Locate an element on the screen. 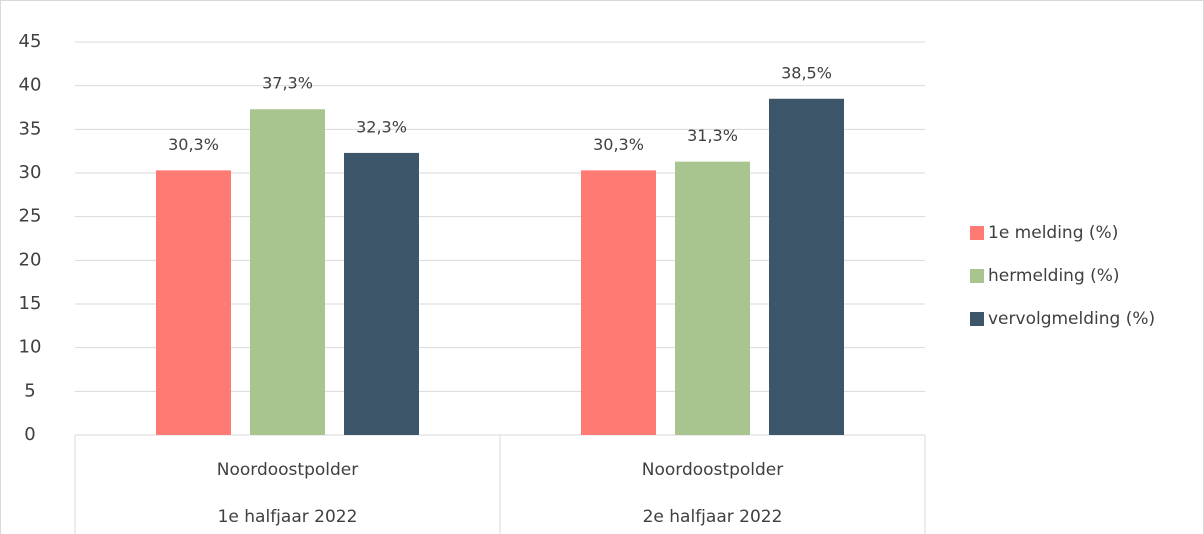  legend-label: vervolgmelding (%) is located at coordinates (1071, 319).